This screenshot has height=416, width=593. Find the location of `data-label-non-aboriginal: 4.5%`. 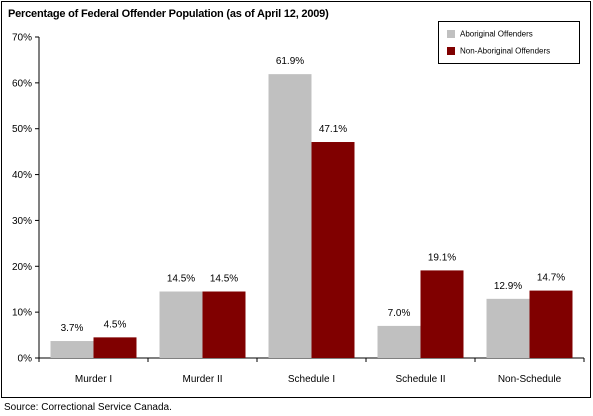

data-label-non-aboriginal: 4.5% is located at coordinates (115, 324).